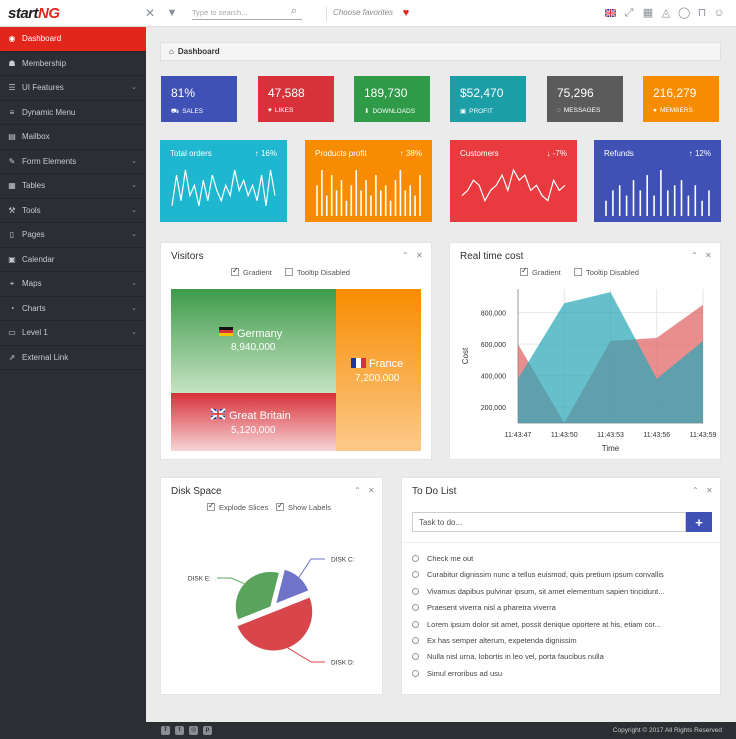  Describe the element at coordinates (513, 181) in the screenshot. I see `chart-tile-customers: Customers ↓ -7%` at that location.